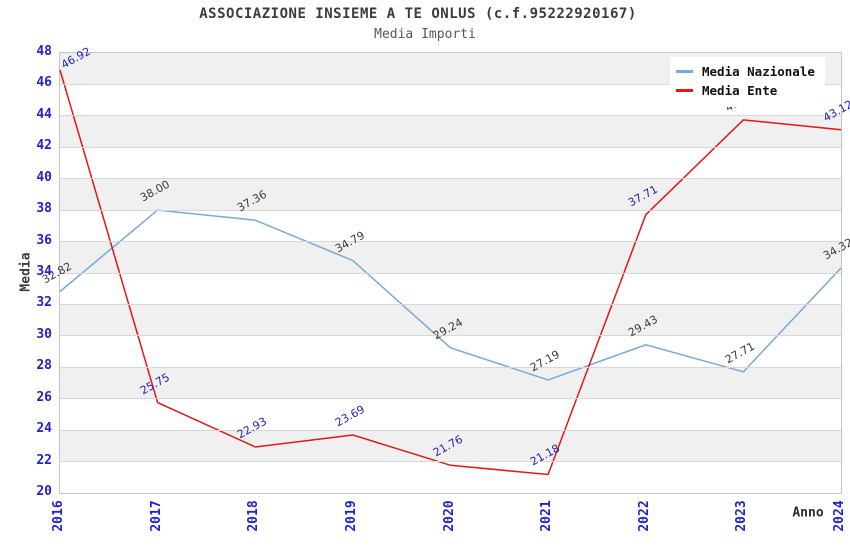  What do you see at coordinates (425, 34) in the screenshot?
I see `chart-subtitle: Media Importi` at bounding box center [425, 34].